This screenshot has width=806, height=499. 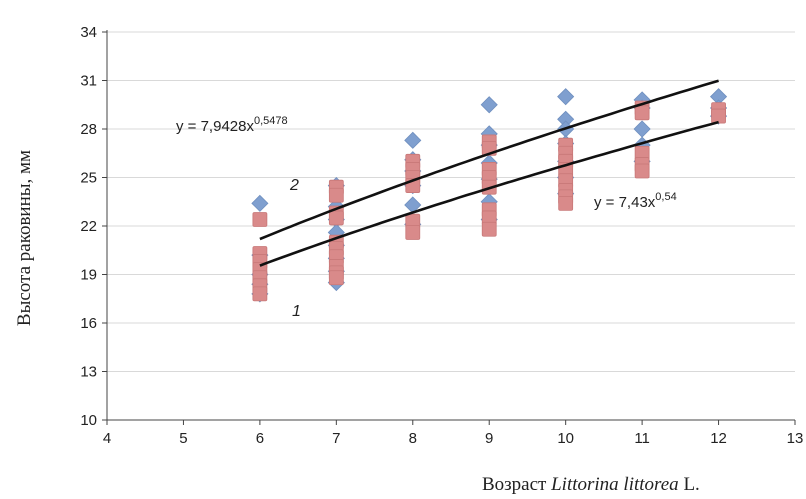 What do you see at coordinates (718, 438) in the screenshot?
I see `x-tick-label: 12` at bounding box center [718, 438].